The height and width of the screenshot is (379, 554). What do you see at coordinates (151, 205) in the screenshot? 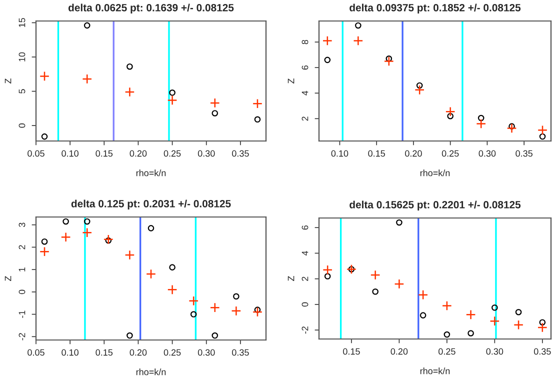
I see `chart-title: delta 0.125 pt: 0.2031 +/- 0.08125` at bounding box center [151, 205].